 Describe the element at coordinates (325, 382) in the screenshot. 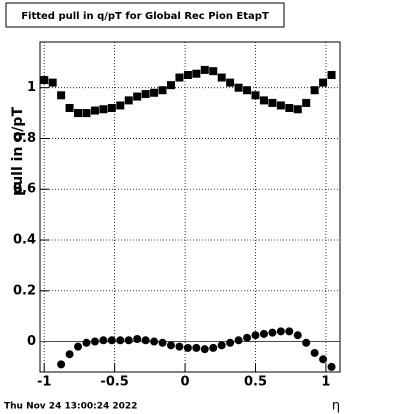

I see `x-tick-label: 1` at that location.